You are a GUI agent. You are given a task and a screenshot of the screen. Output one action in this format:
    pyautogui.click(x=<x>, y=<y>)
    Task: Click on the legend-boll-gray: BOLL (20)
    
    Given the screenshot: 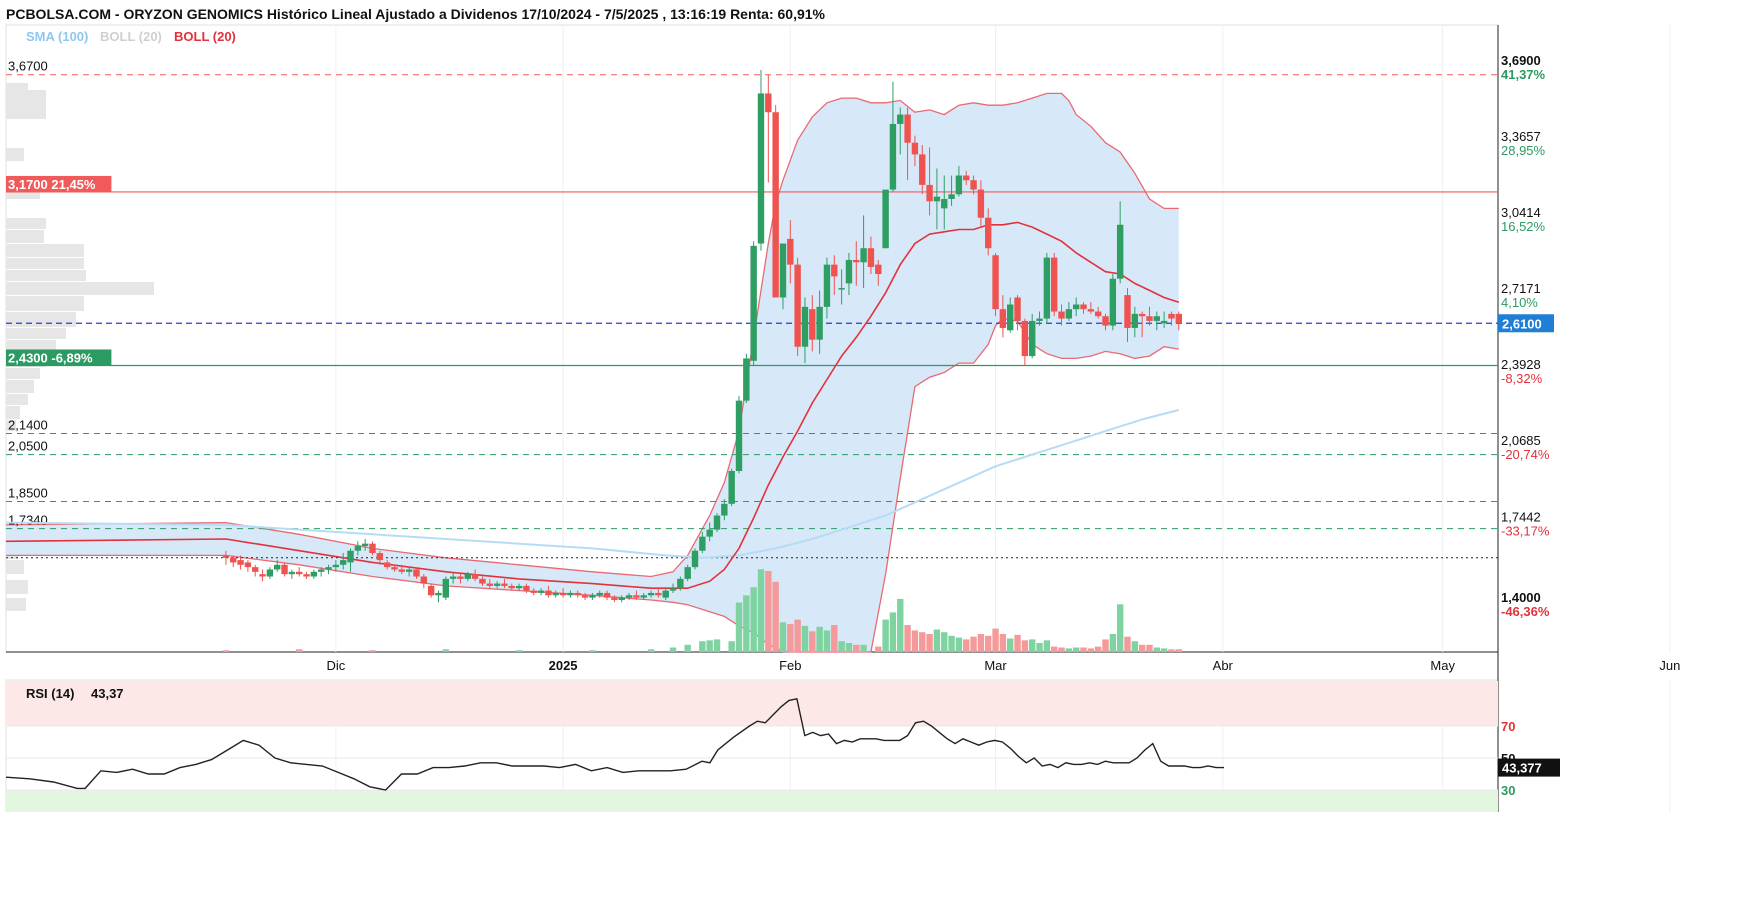 What is the action you would take?
    pyautogui.click(x=131, y=36)
    